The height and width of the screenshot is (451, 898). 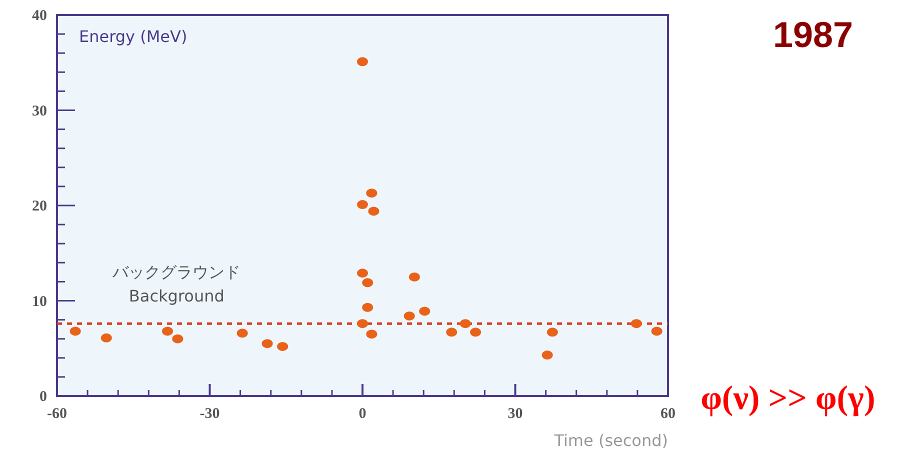 What do you see at coordinates (39, 111) in the screenshot?
I see `y-tick-label: 30` at bounding box center [39, 111].